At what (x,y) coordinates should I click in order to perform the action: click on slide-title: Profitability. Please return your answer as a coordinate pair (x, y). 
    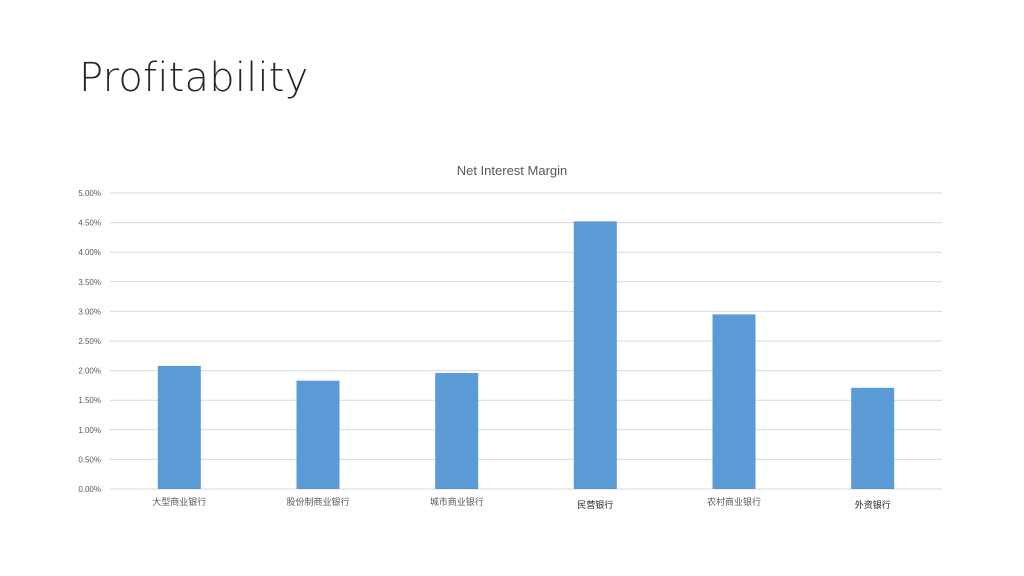
    Looking at the image, I should click on (194, 78).